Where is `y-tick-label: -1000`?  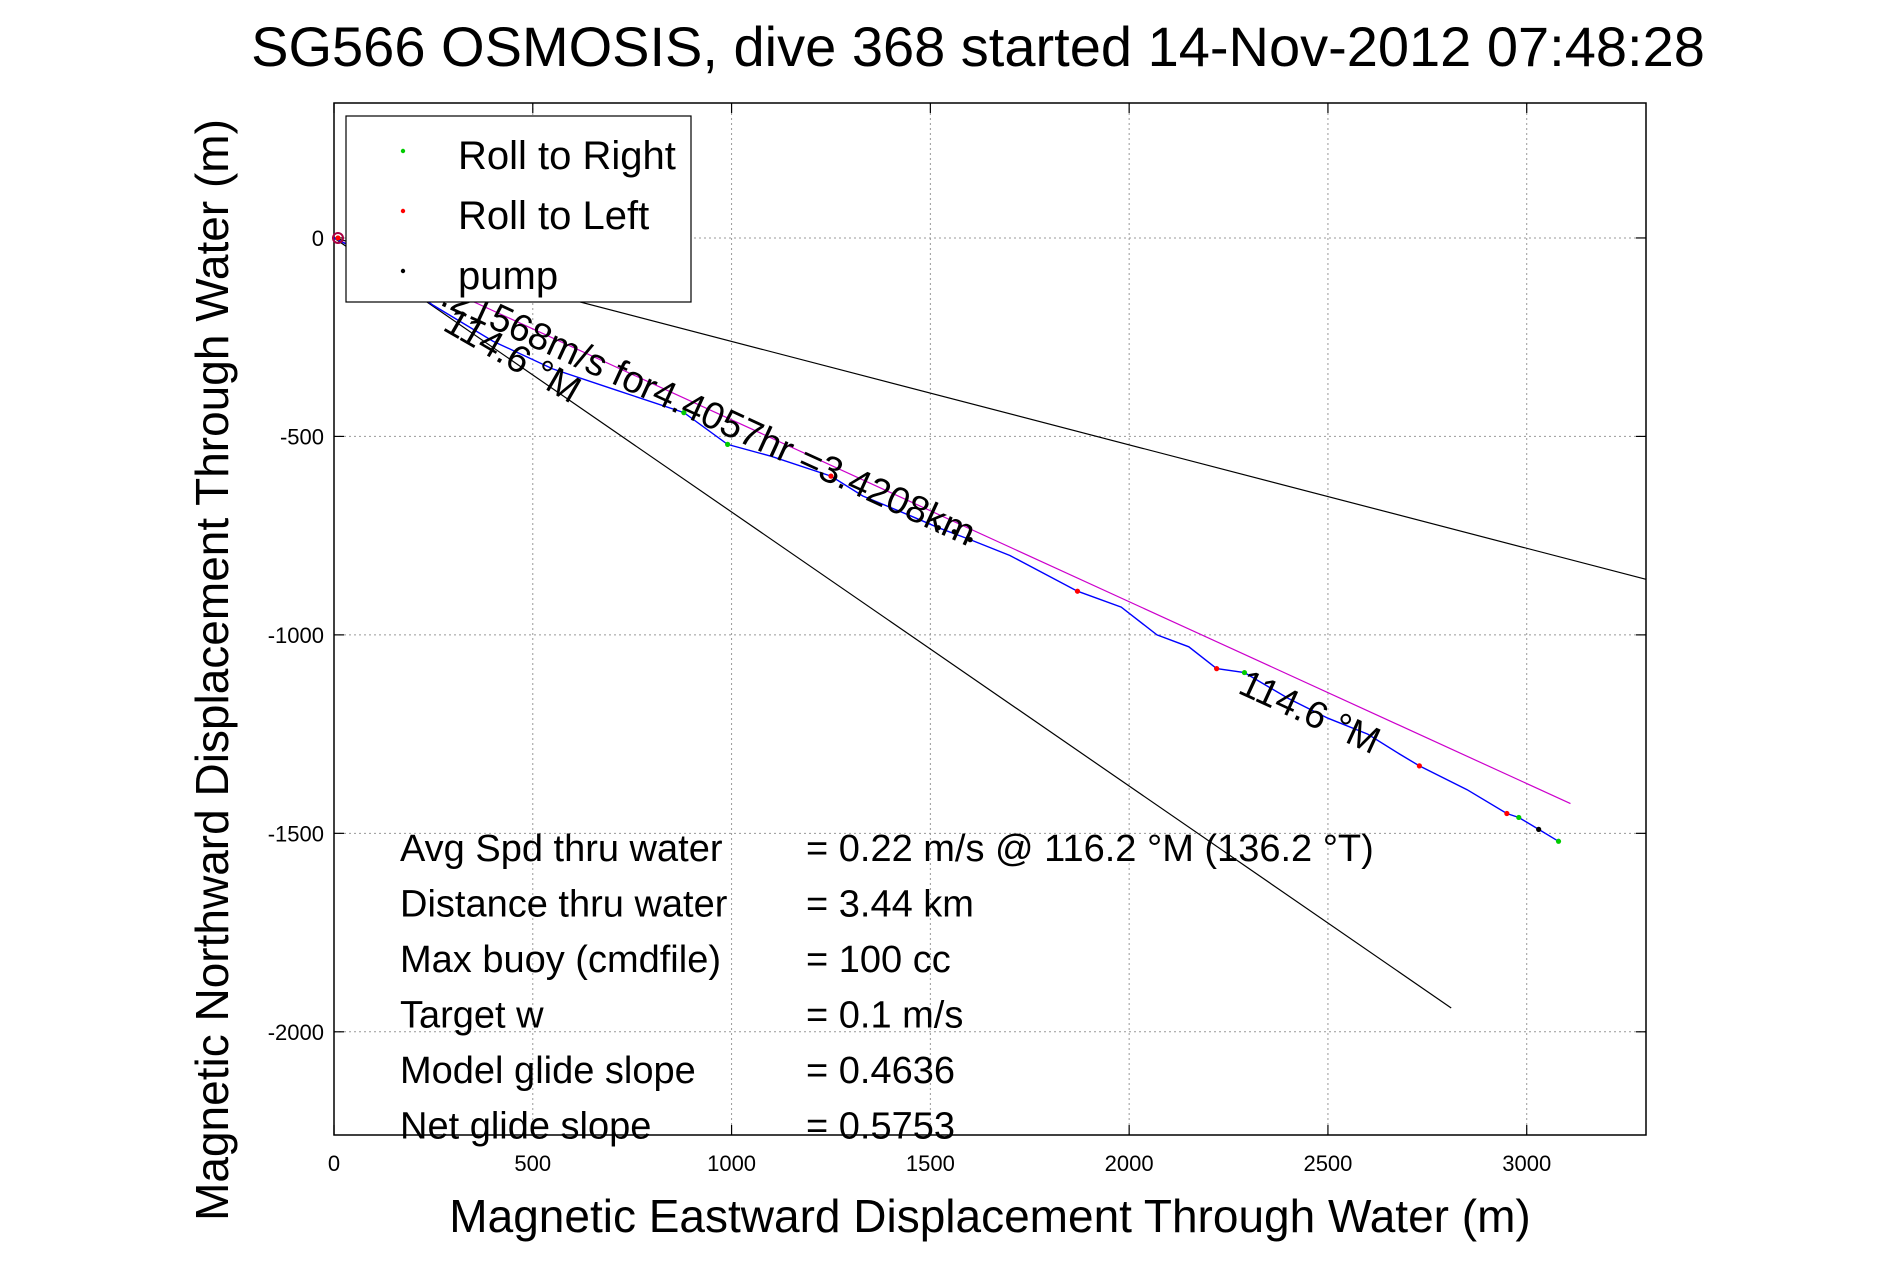
y-tick-label: -1000 is located at coordinates (296, 635).